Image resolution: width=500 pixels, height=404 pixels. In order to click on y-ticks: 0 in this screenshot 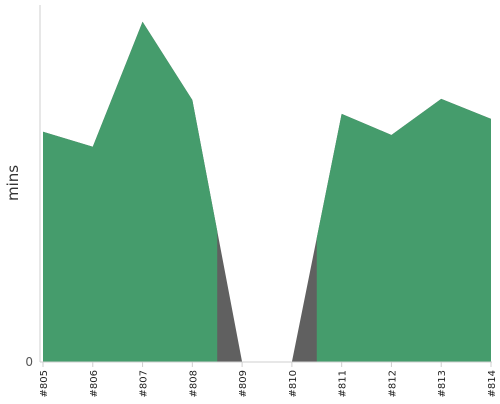, I will do `click(29, 362)`.